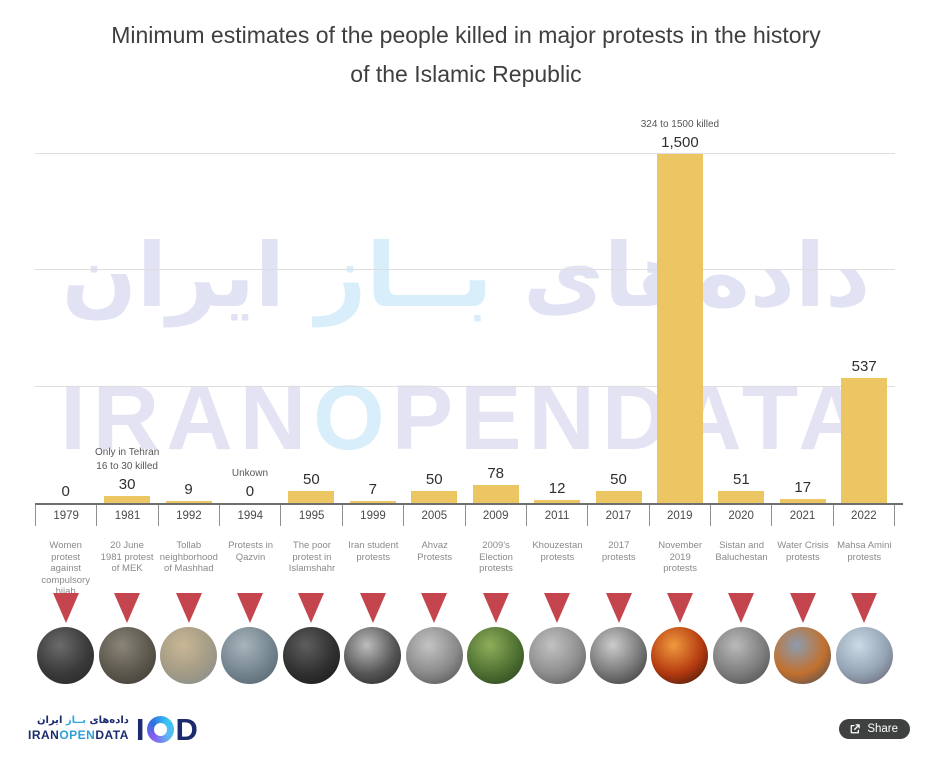 This screenshot has width=932, height=757. Describe the element at coordinates (680, 142) in the screenshot. I see `value-label-2019: 1,500` at that location.